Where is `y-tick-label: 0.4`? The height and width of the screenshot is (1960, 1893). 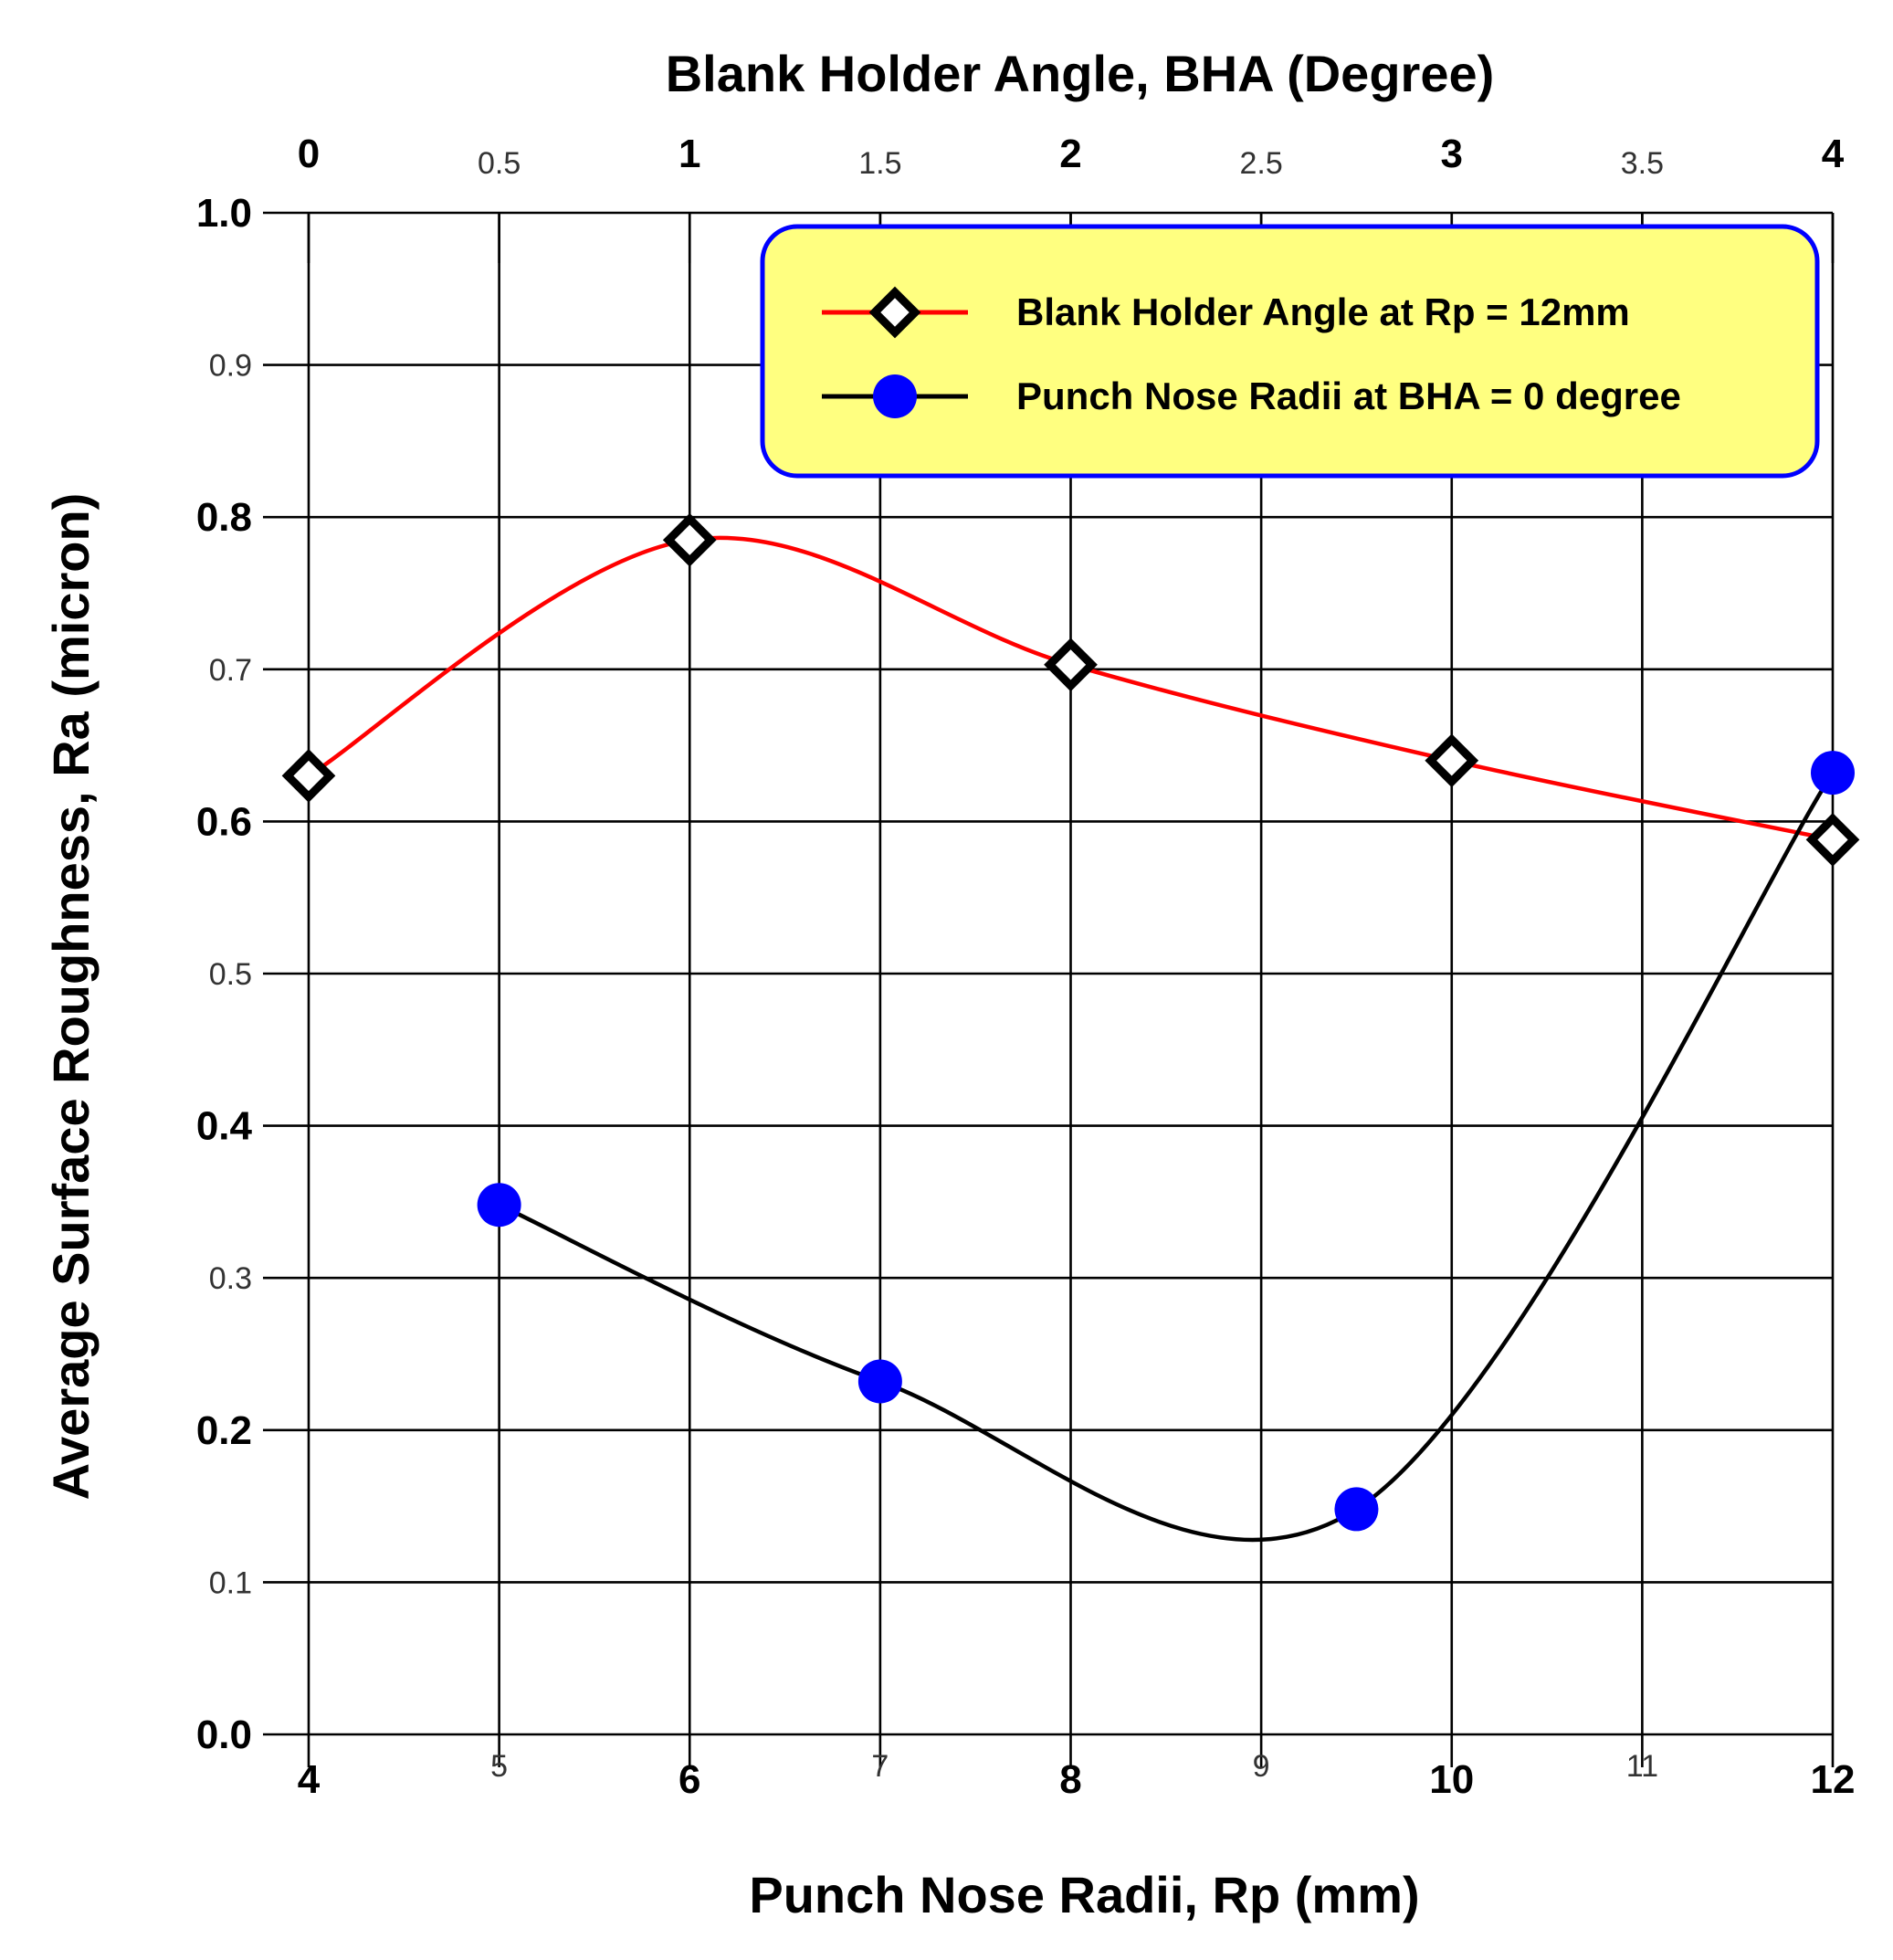 y-tick-label: 0.4 is located at coordinates (224, 1126).